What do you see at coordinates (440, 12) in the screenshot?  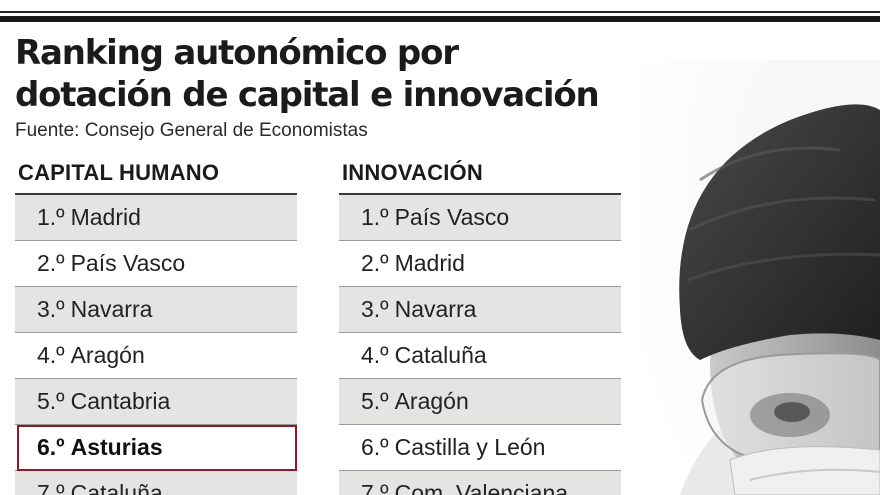 I see `top-rule` at bounding box center [440, 12].